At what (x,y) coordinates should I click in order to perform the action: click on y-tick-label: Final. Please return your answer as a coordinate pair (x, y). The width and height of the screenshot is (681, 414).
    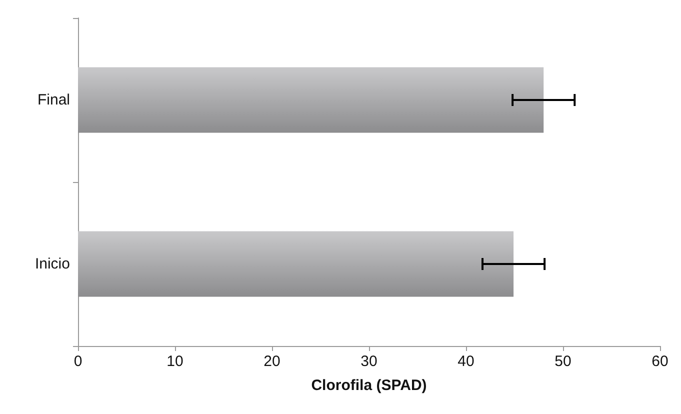
    Looking at the image, I should click on (53, 100).